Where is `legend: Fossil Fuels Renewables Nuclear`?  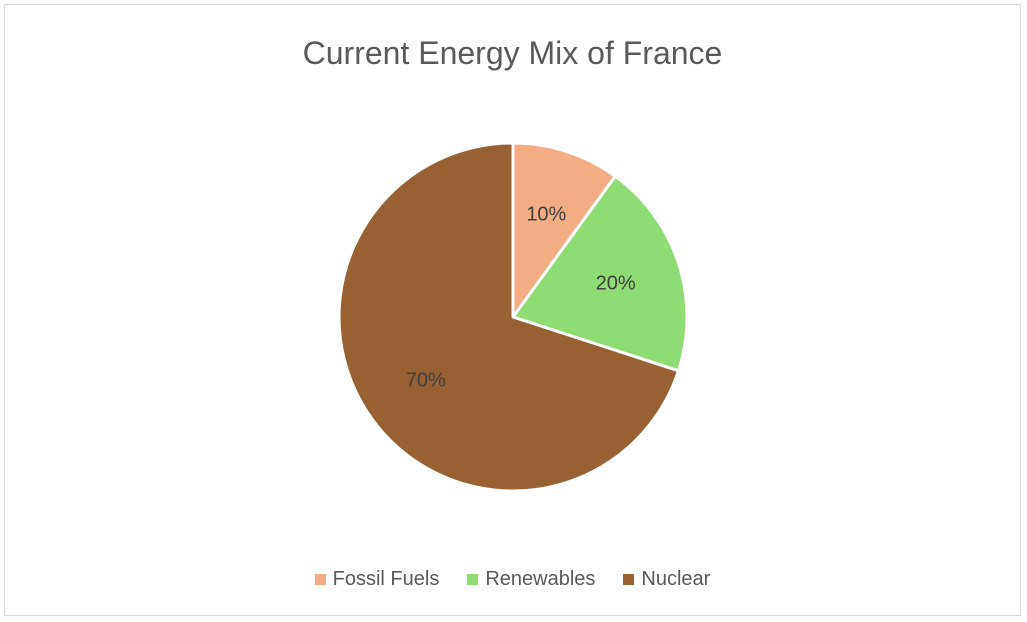
legend: Fossil Fuels Renewables Nuclear is located at coordinates (512, 579).